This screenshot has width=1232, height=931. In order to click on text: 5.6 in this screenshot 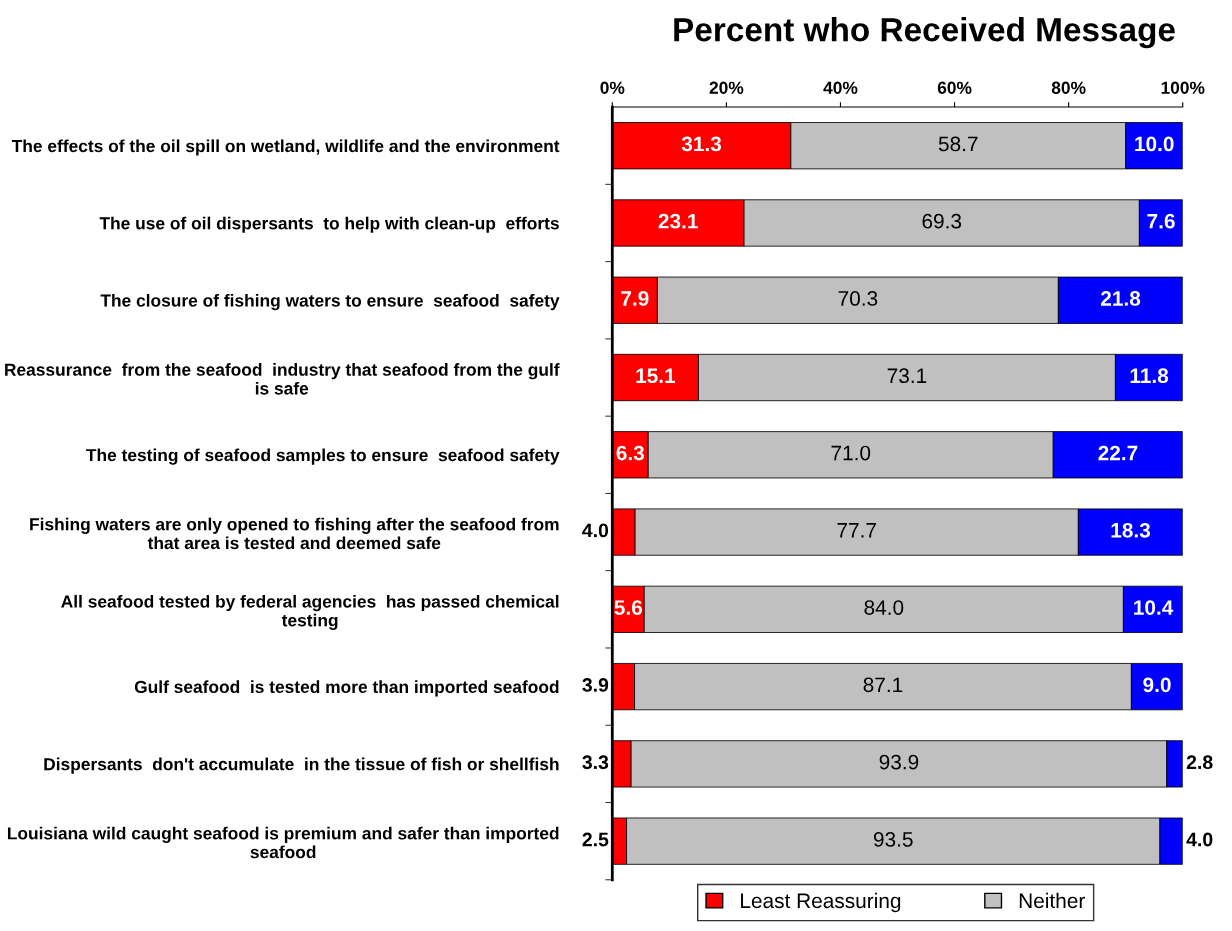, I will do `click(628, 607)`.